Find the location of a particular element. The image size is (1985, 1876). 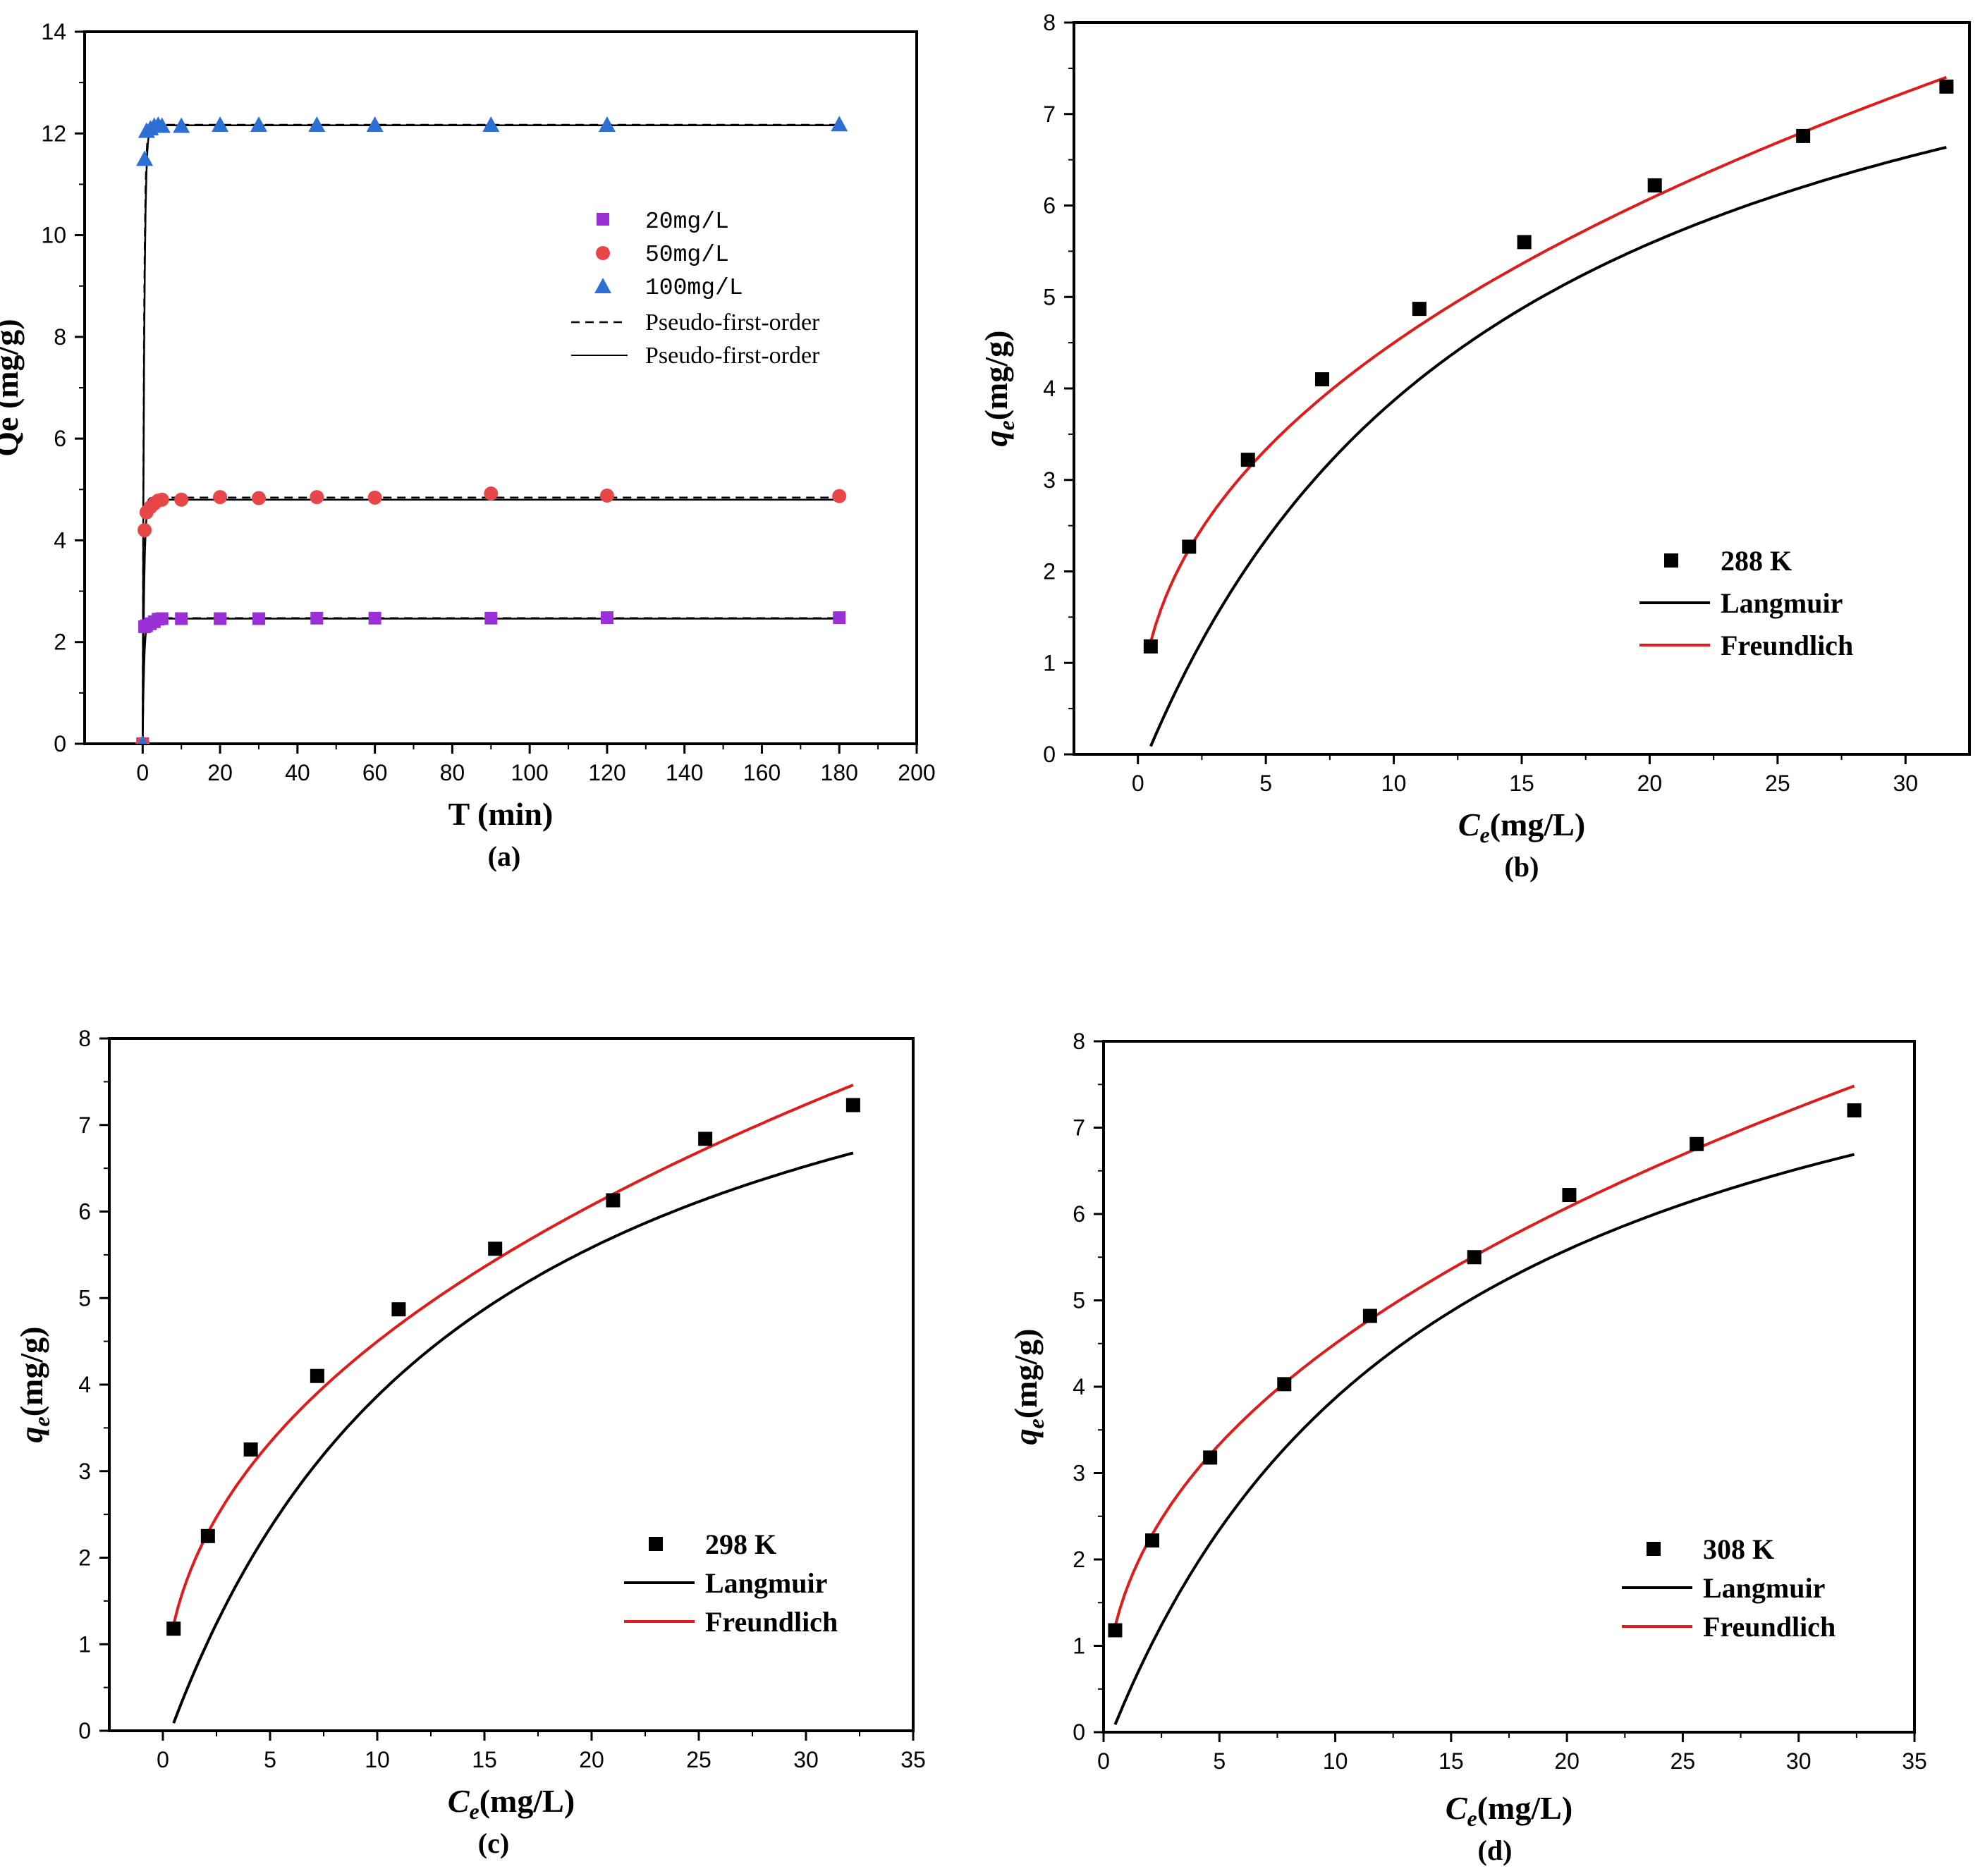

legend-item-4: Pseudo-first-order is located at coordinates (695, 356).